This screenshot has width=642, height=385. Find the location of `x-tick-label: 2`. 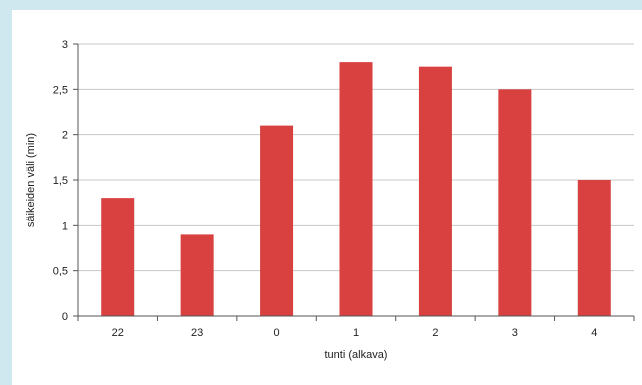

x-tick-label: 2 is located at coordinates (435, 333).